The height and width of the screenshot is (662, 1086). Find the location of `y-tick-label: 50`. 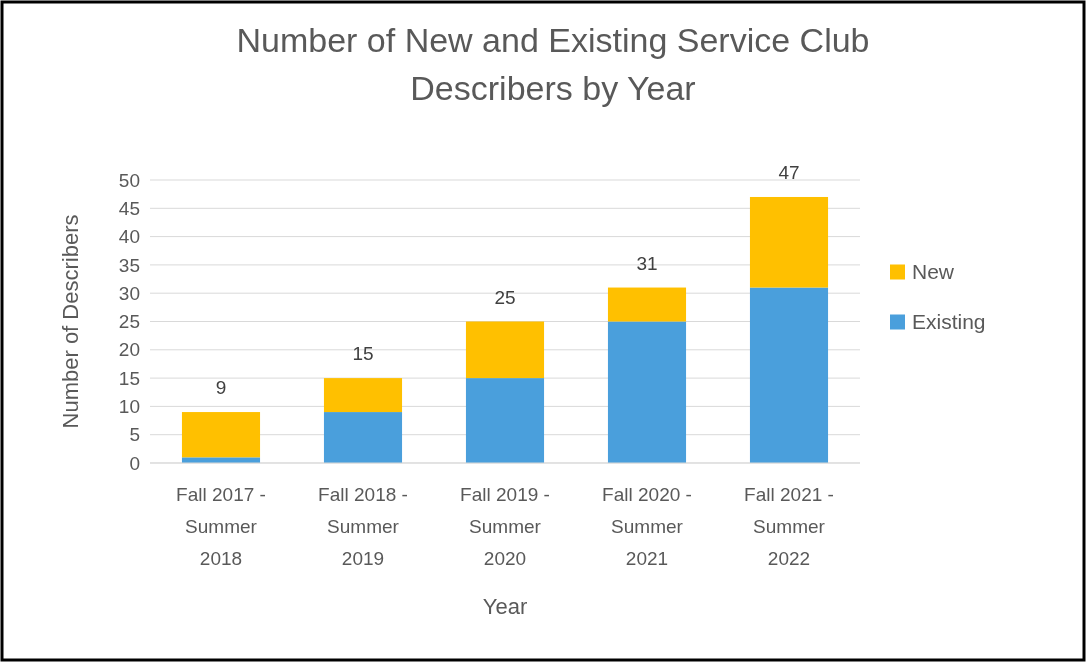

y-tick-label: 50 is located at coordinates (129, 180).